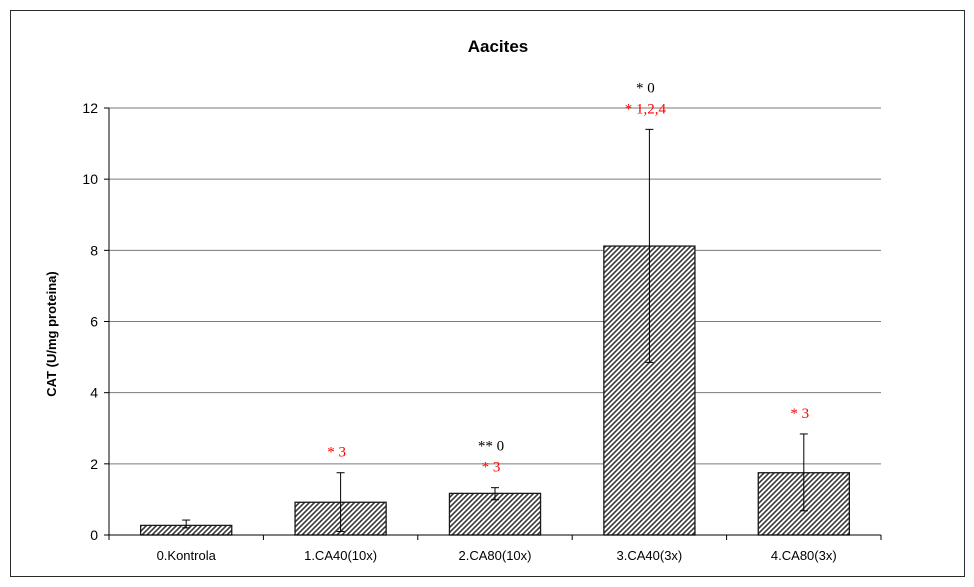 The height and width of the screenshot is (587, 974). Describe the element at coordinates (94, 464) in the screenshot. I see `y-tick-label: 2` at that location.